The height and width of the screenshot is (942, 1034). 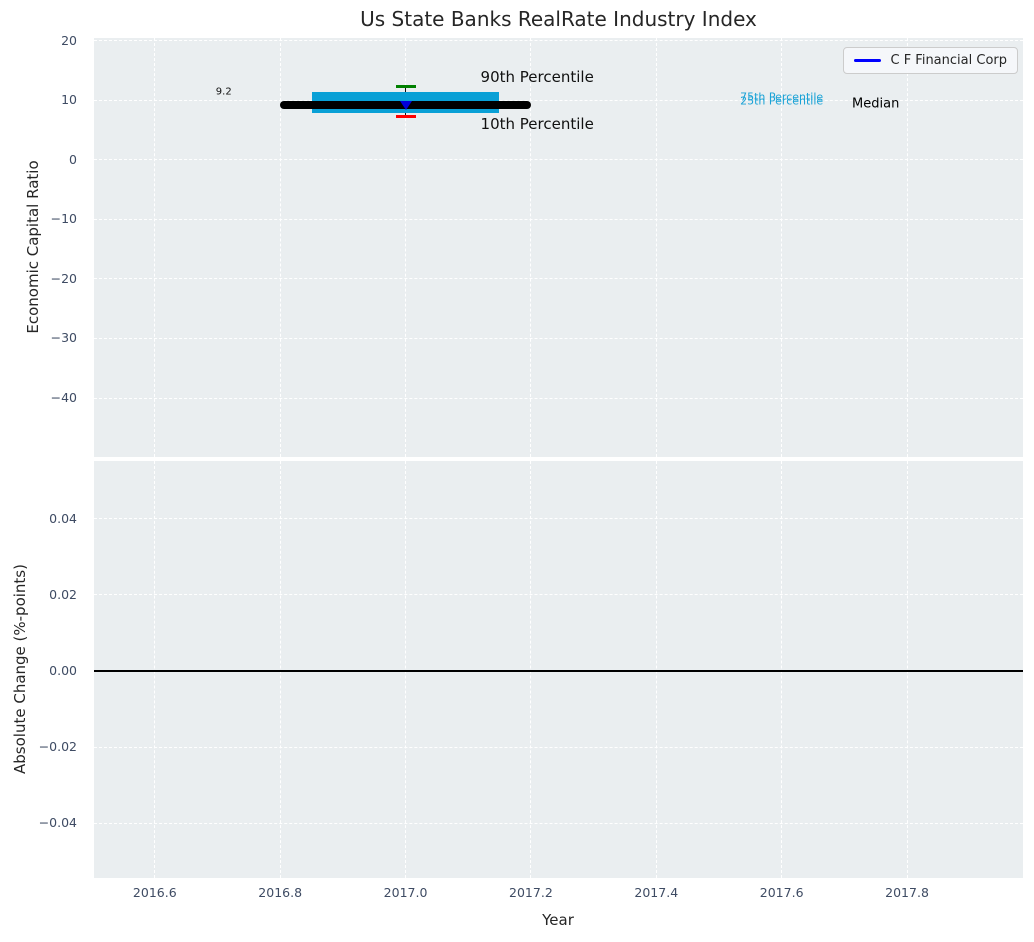 I want to click on y-tick-label: 20, so click(x=69, y=40).